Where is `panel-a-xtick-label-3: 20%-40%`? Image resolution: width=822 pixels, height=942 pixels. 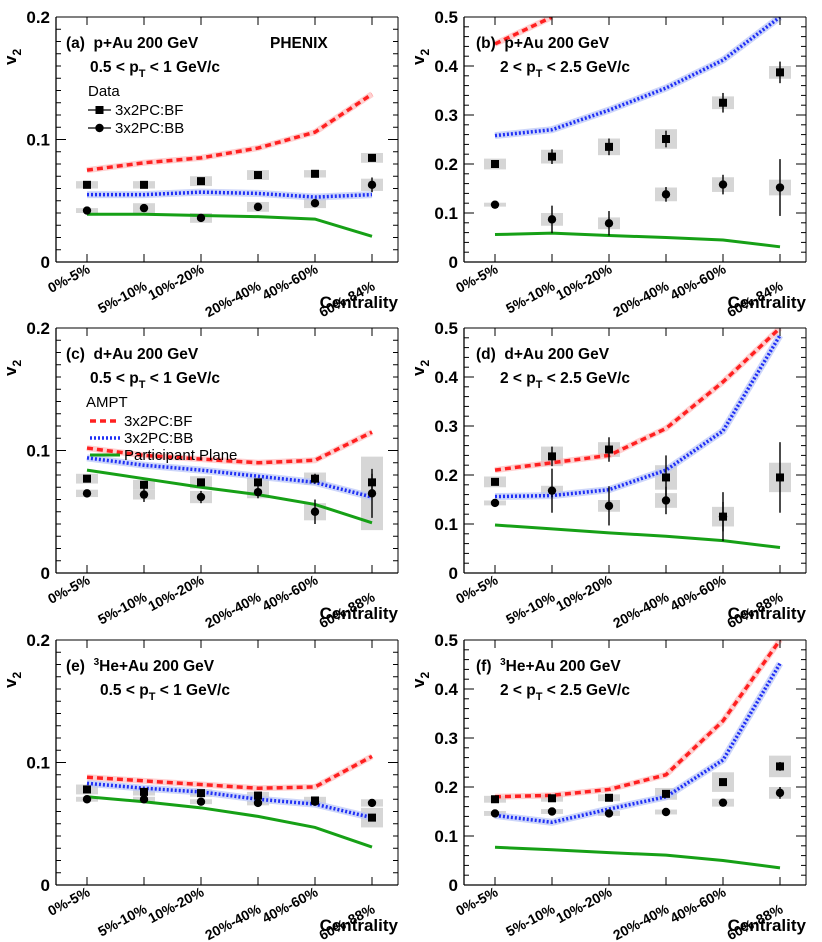 panel-a-xtick-label-3: 20%-40% is located at coordinates (233, 298).